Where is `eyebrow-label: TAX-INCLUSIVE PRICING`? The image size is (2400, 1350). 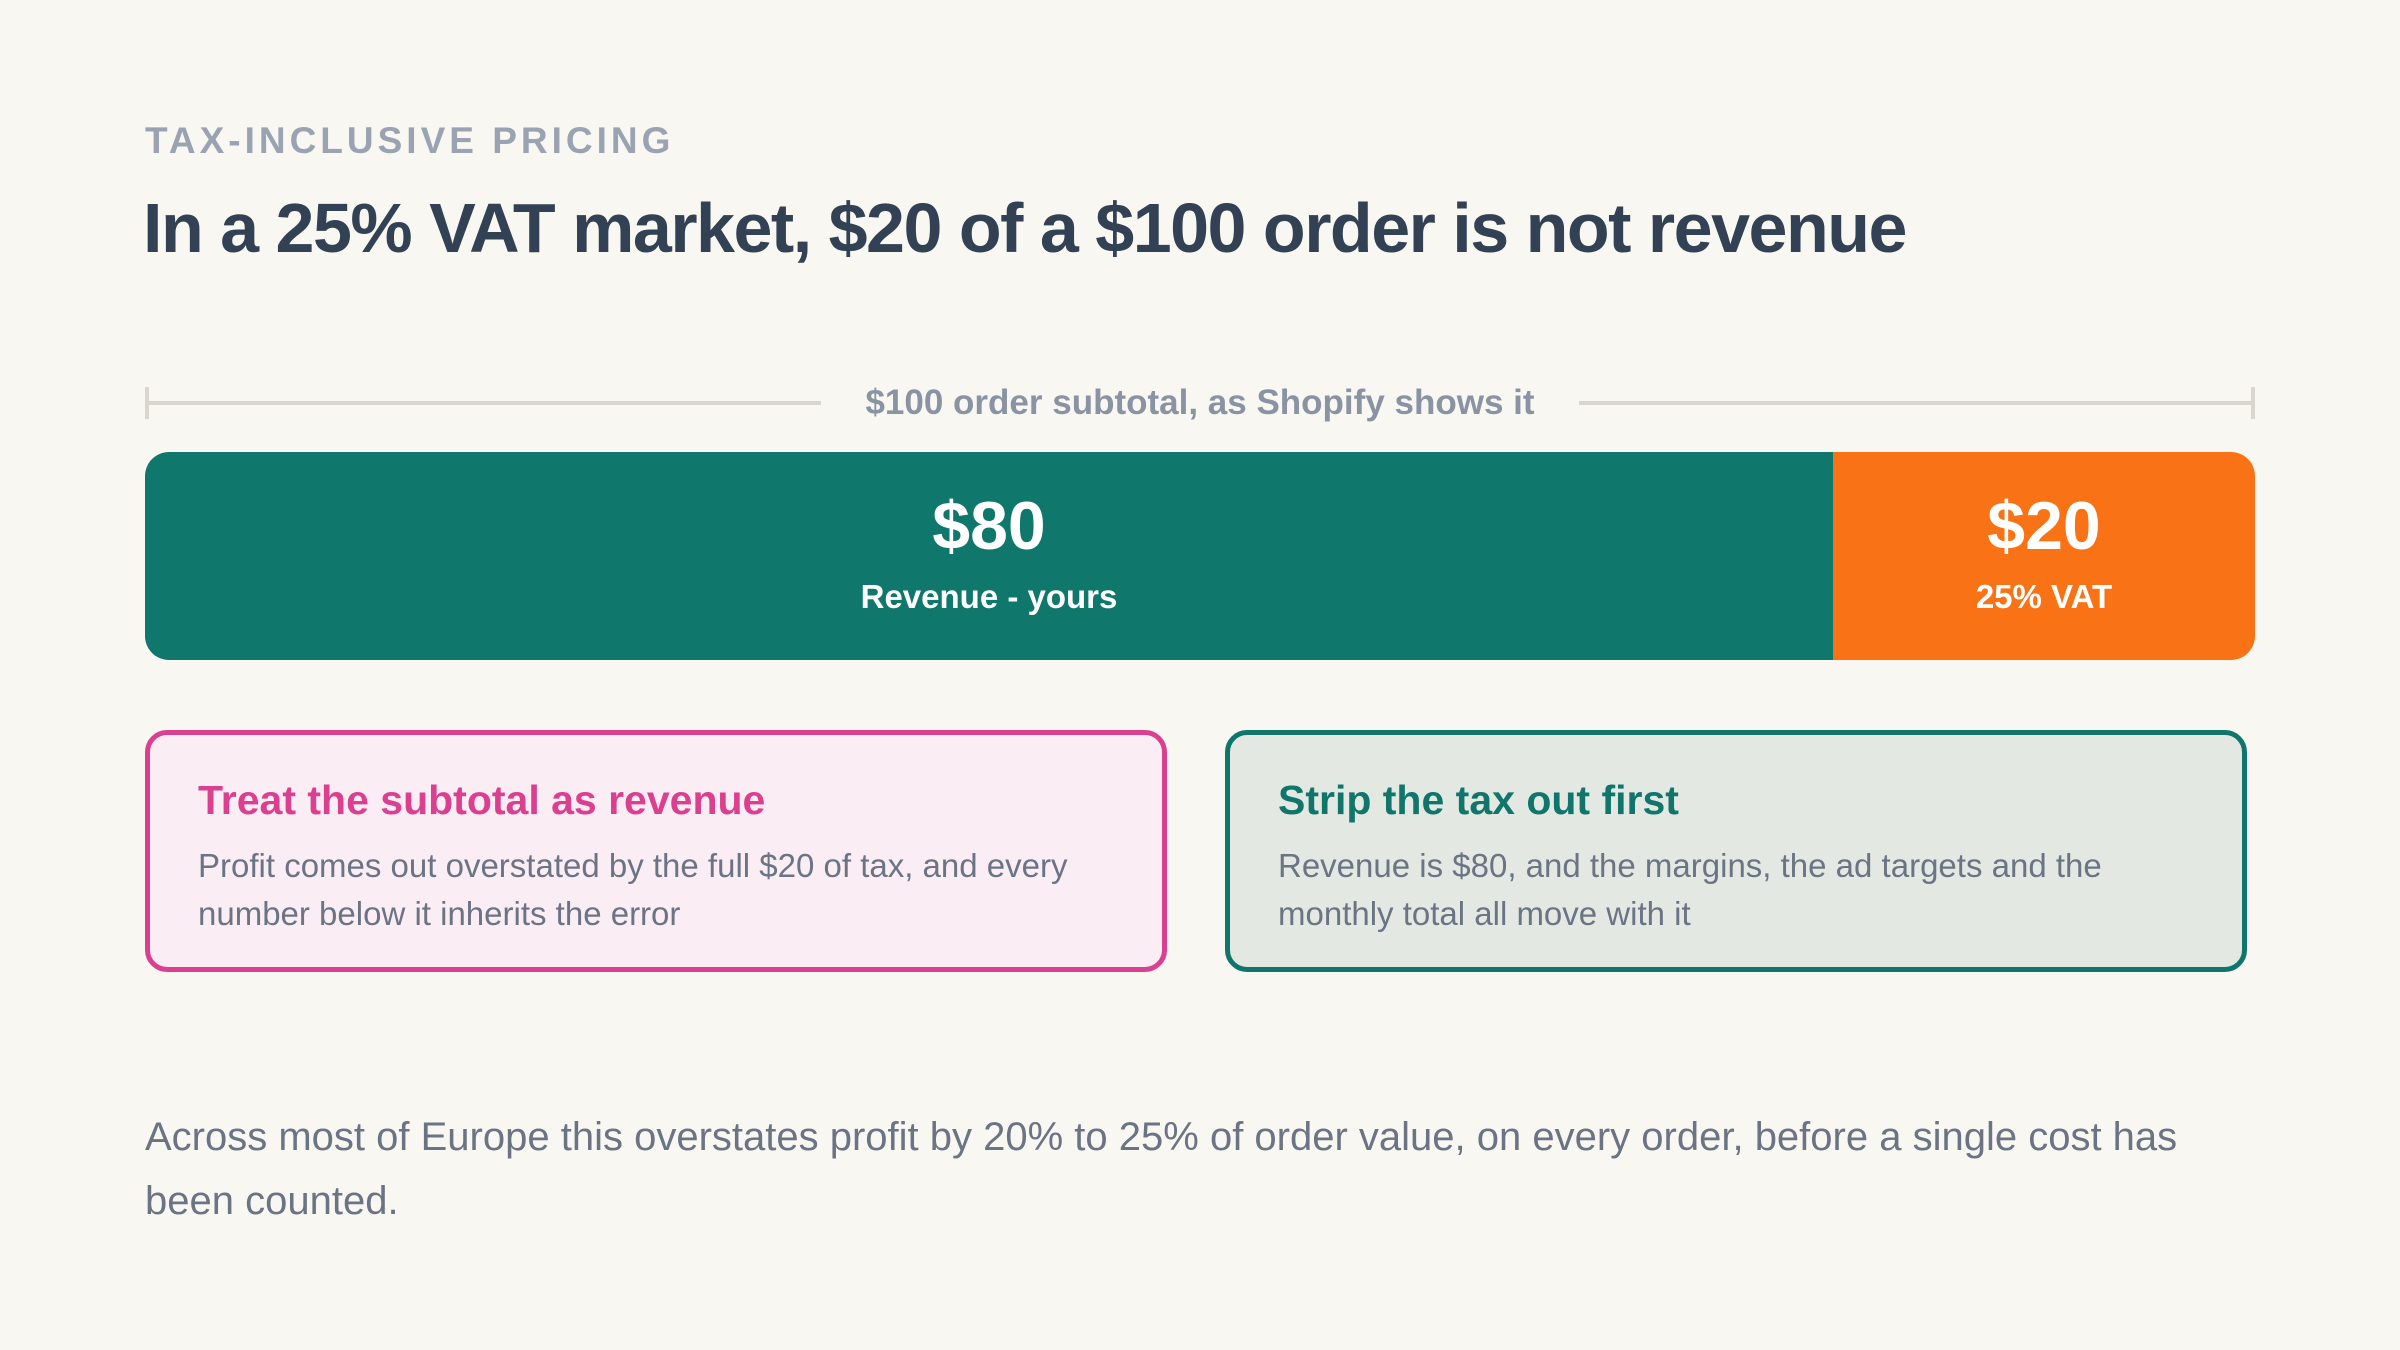
eyebrow-label: TAX-INCLUSIVE PRICING is located at coordinates (410, 140).